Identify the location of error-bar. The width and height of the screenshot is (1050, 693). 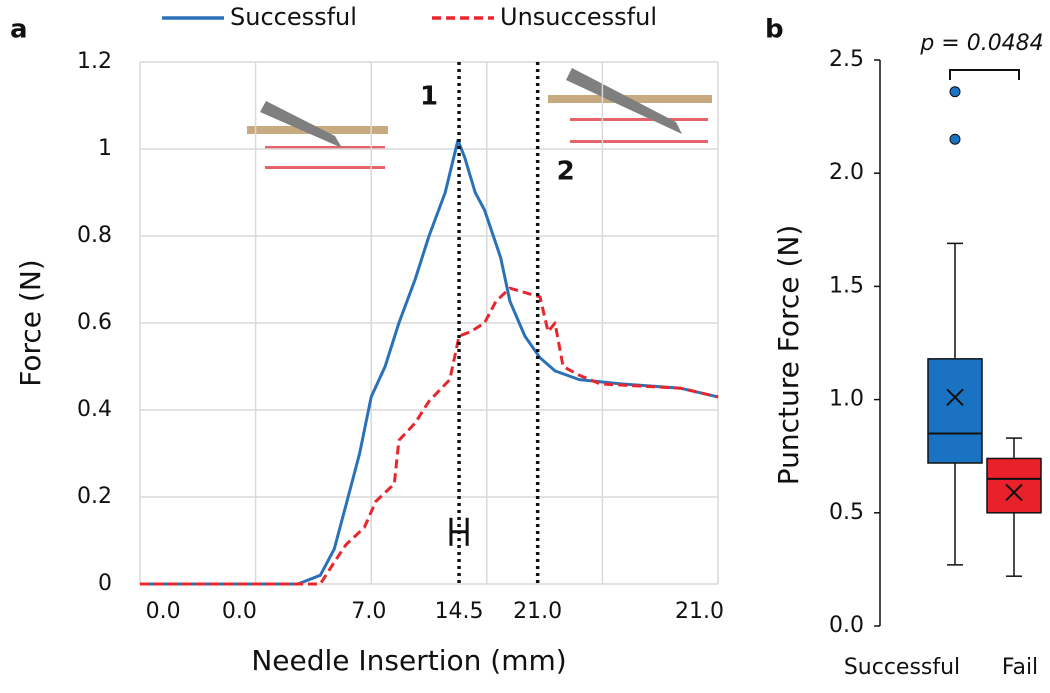
(459, 531).